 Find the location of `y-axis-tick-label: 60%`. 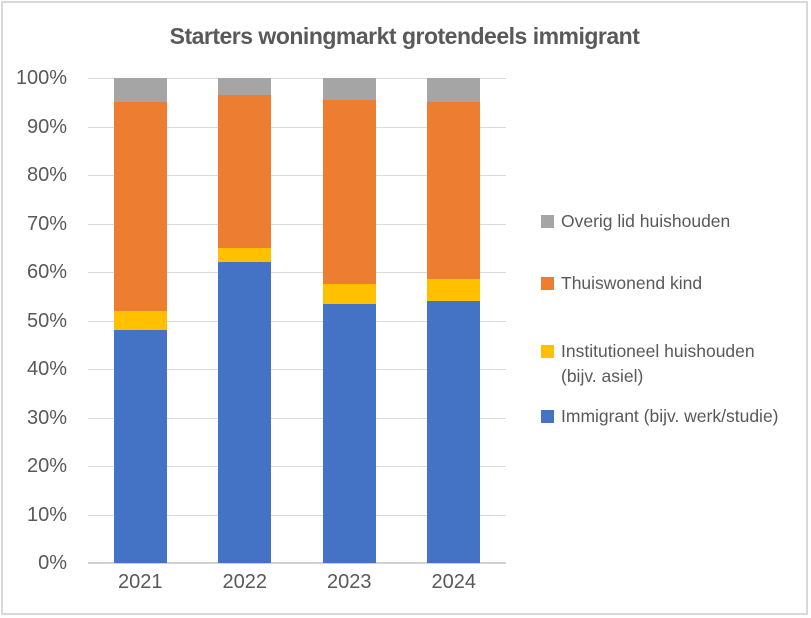

y-axis-tick-label: 60% is located at coordinates (46, 272).